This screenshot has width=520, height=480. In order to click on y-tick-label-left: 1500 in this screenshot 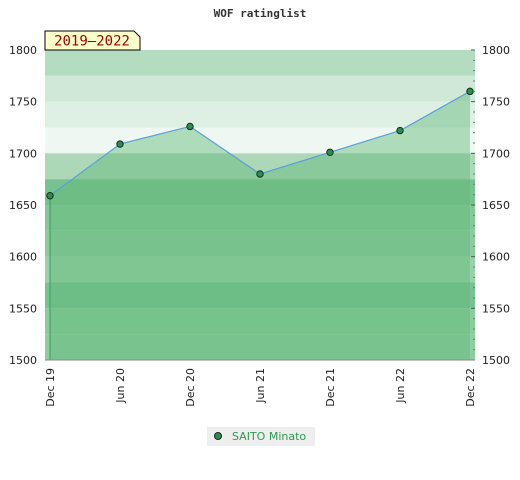, I will do `click(23, 360)`.